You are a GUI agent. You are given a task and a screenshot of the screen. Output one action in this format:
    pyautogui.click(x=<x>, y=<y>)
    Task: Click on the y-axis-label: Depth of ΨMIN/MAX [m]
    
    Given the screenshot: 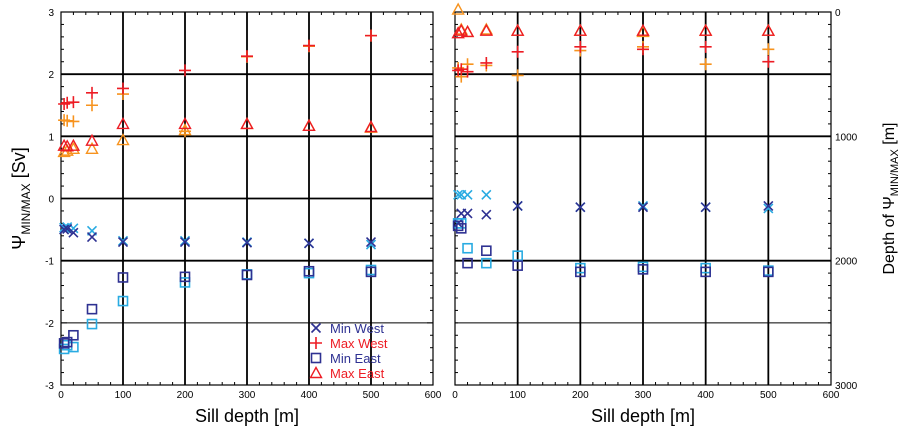 What is the action you would take?
    pyautogui.click(x=891, y=198)
    